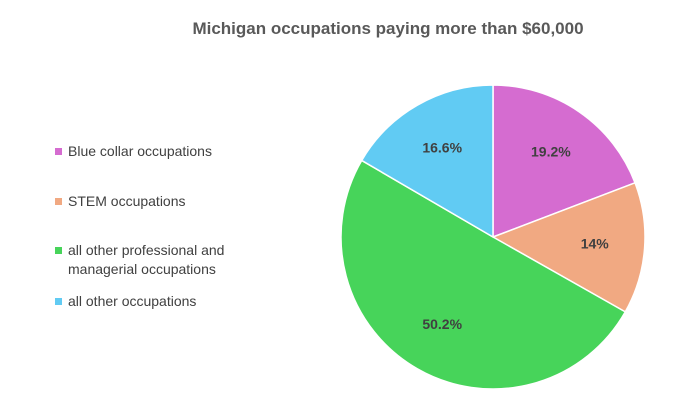 The image size is (698, 418). Describe the element at coordinates (132, 301) in the screenshot. I see `legend-label: all other occupations` at that location.